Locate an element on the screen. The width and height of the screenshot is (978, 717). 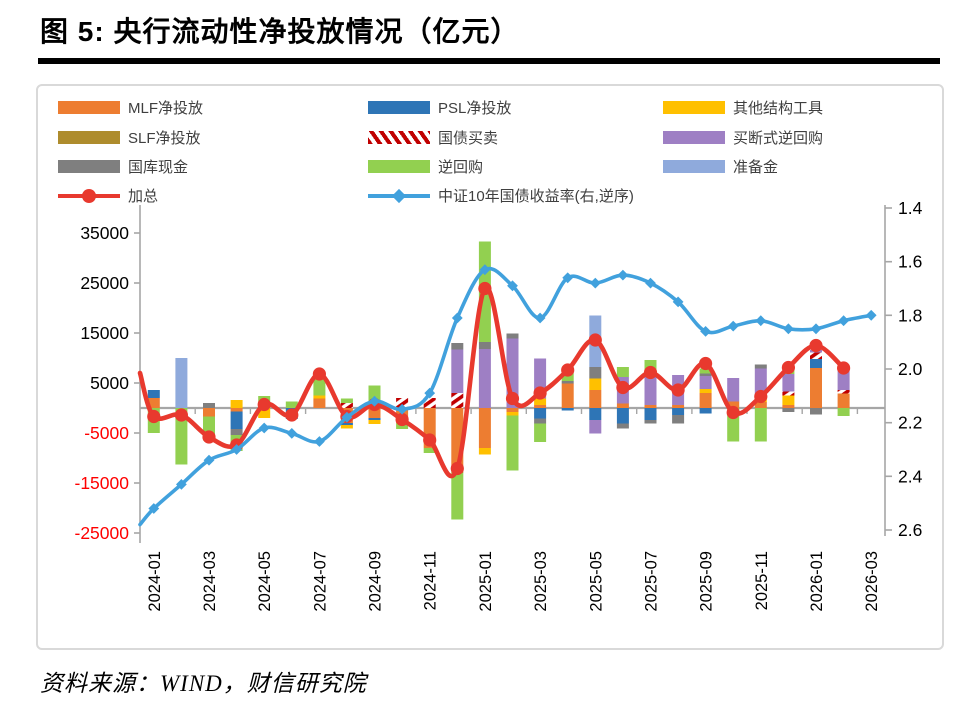
bond-hatch-swatch-icon is located at coordinates (399, 137).